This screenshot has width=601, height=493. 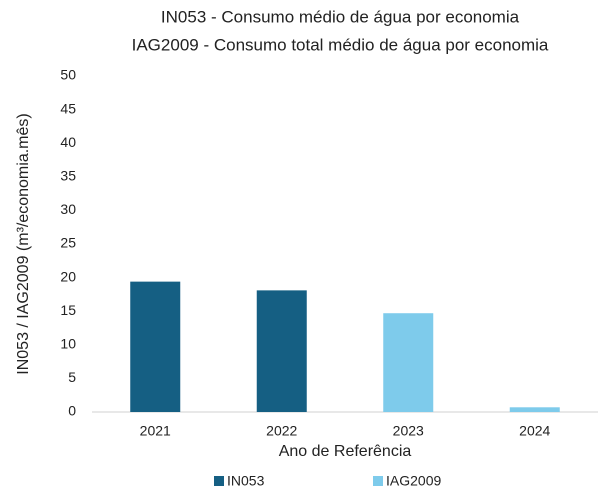 I want to click on y-tick-label: 30, so click(x=68, y=209).